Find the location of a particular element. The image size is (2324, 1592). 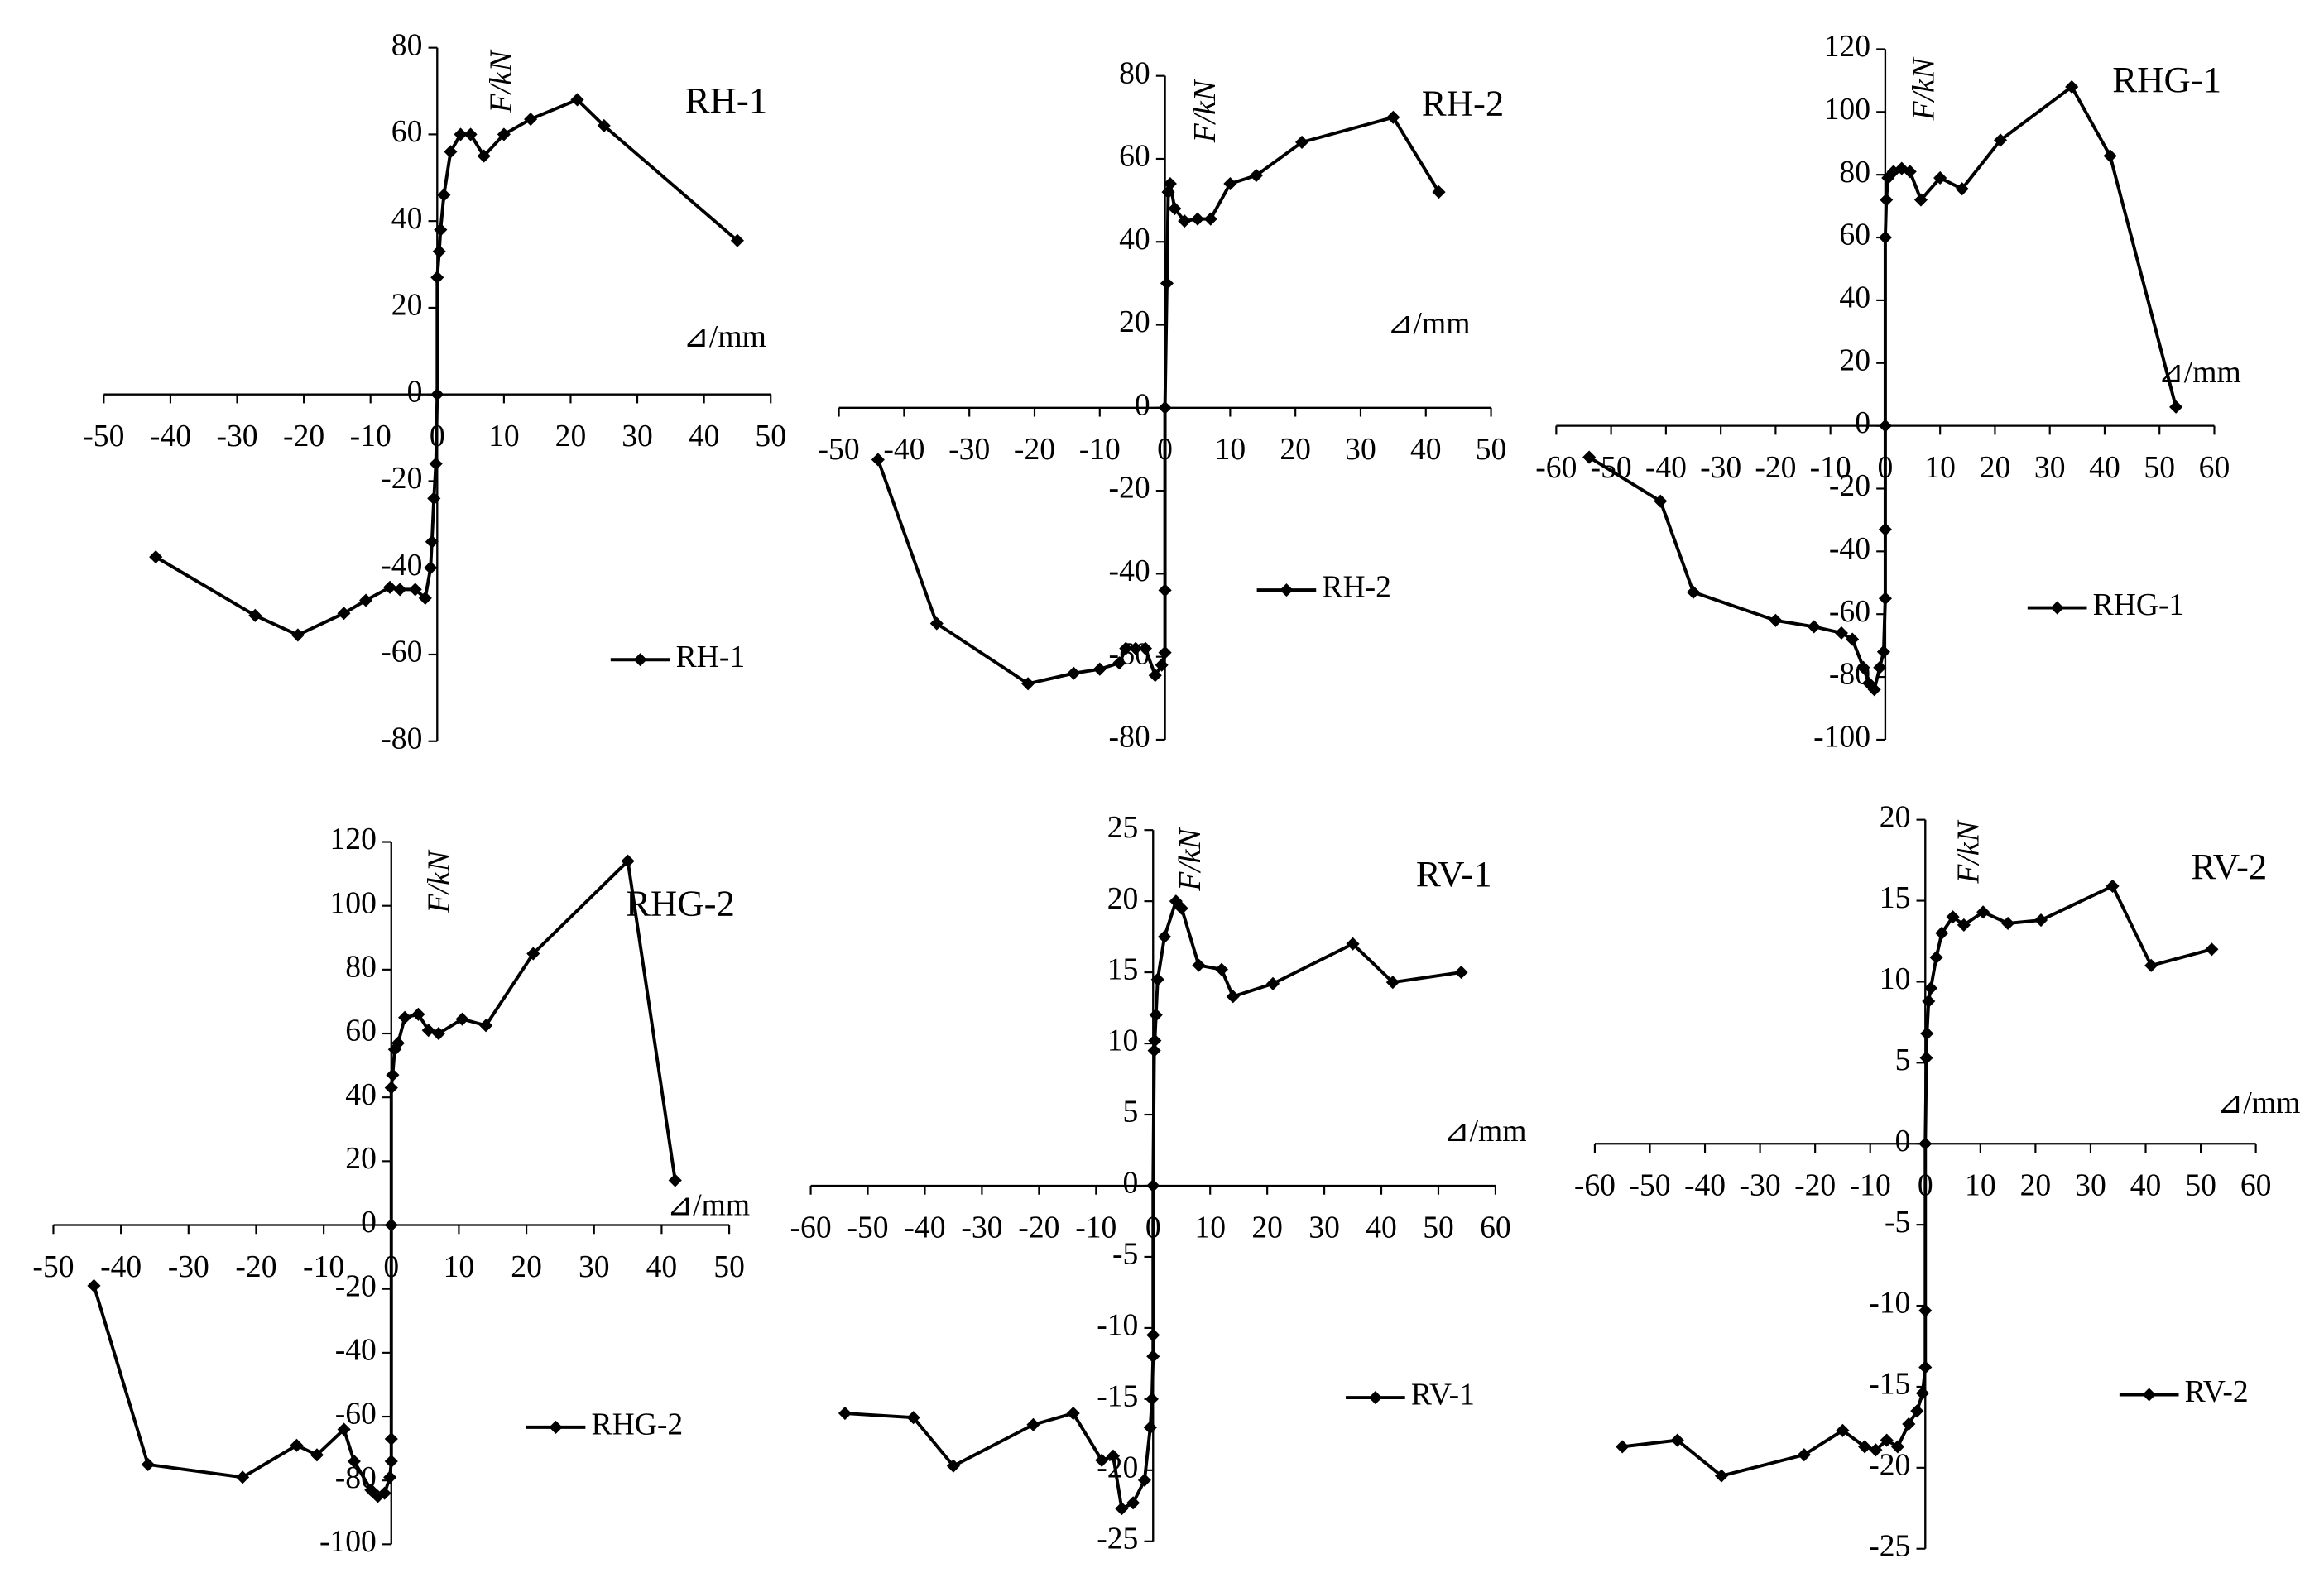

x-tick-label: 10 is located at coordinates (460, 1267).